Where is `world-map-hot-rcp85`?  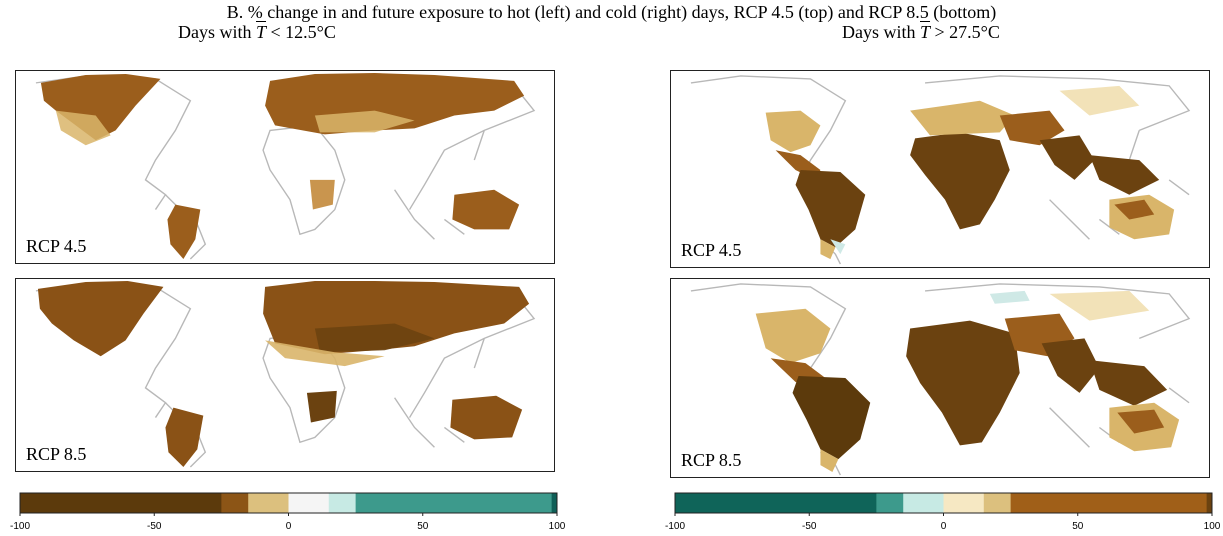 world-map-hot-rcp85 is located at coordinates (940, 379).